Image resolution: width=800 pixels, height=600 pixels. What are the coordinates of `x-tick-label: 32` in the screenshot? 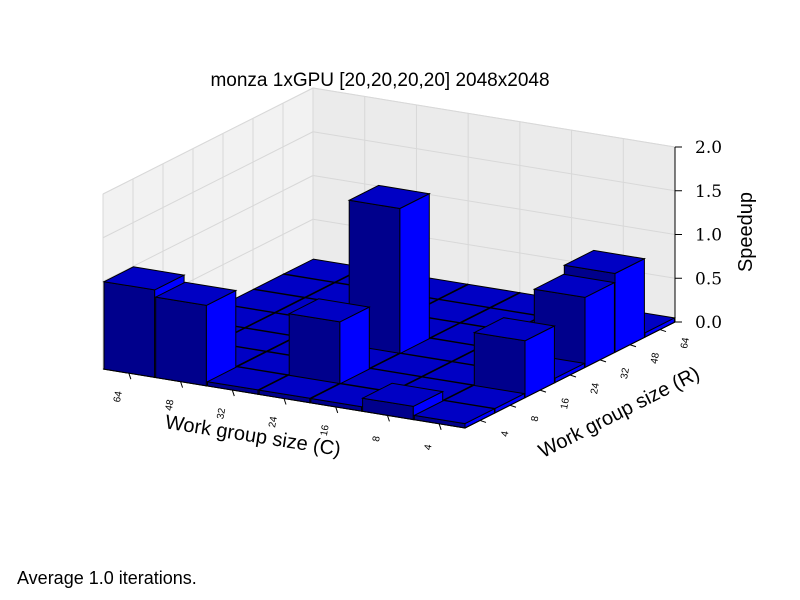 It's located at (221, 413).